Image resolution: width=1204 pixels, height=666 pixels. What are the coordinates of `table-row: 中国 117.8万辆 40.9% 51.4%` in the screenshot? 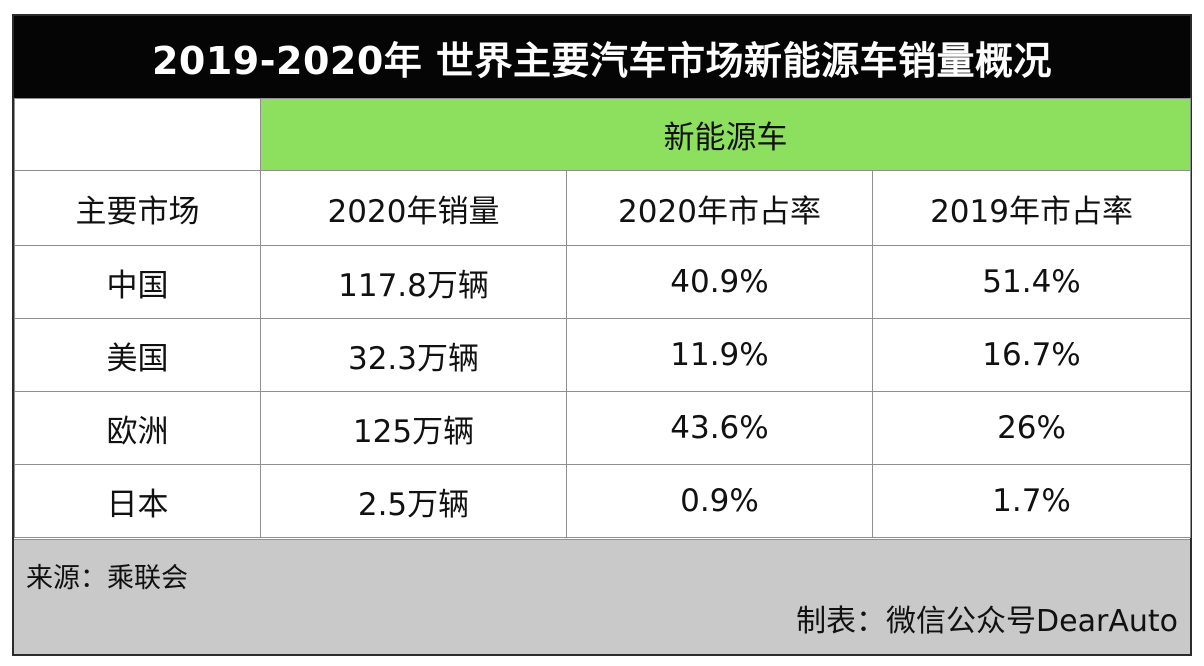 It's located at (603, 282).